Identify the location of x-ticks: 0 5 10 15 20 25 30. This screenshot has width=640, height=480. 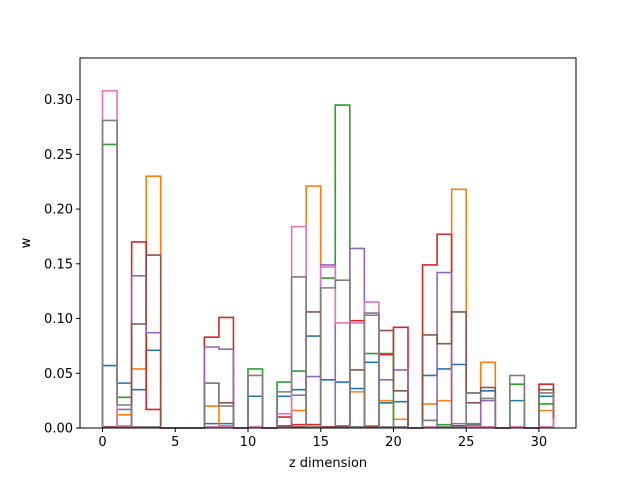
(322, 439).